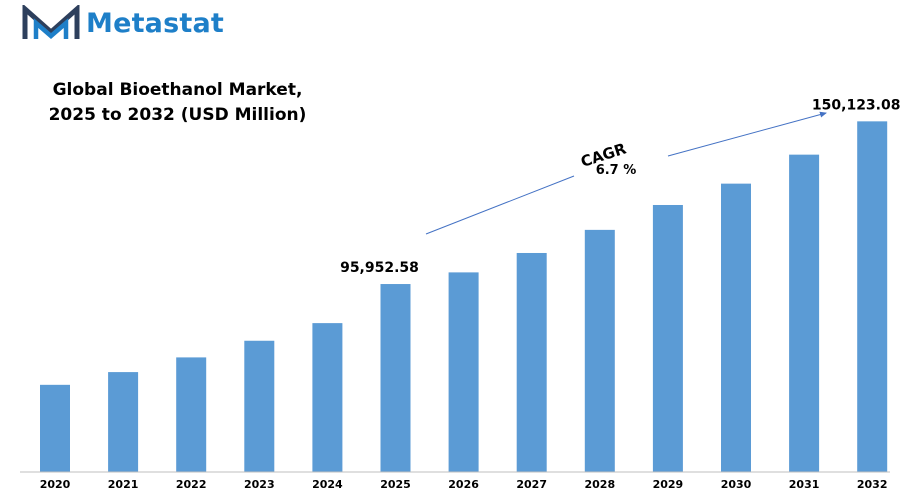 This screenshot has height=493, width=901. Describe the element at coordinates (872, 484) in the screenshot. I see `x-tick-label-2032: 2032` at that location.